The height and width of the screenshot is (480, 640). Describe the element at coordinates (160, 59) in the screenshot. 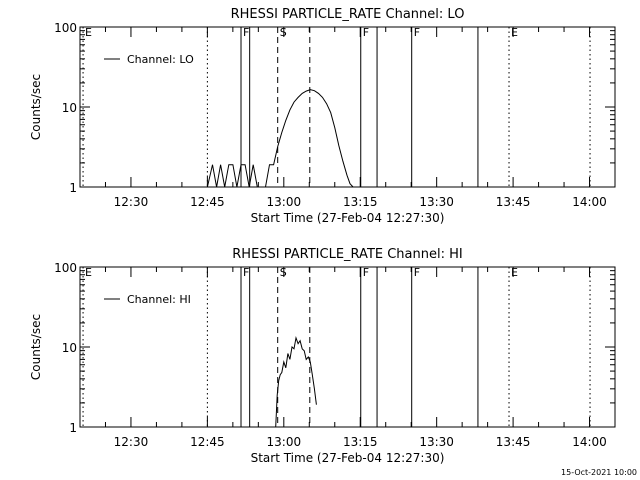

I see `legend-label: Channel: LO` at that location.